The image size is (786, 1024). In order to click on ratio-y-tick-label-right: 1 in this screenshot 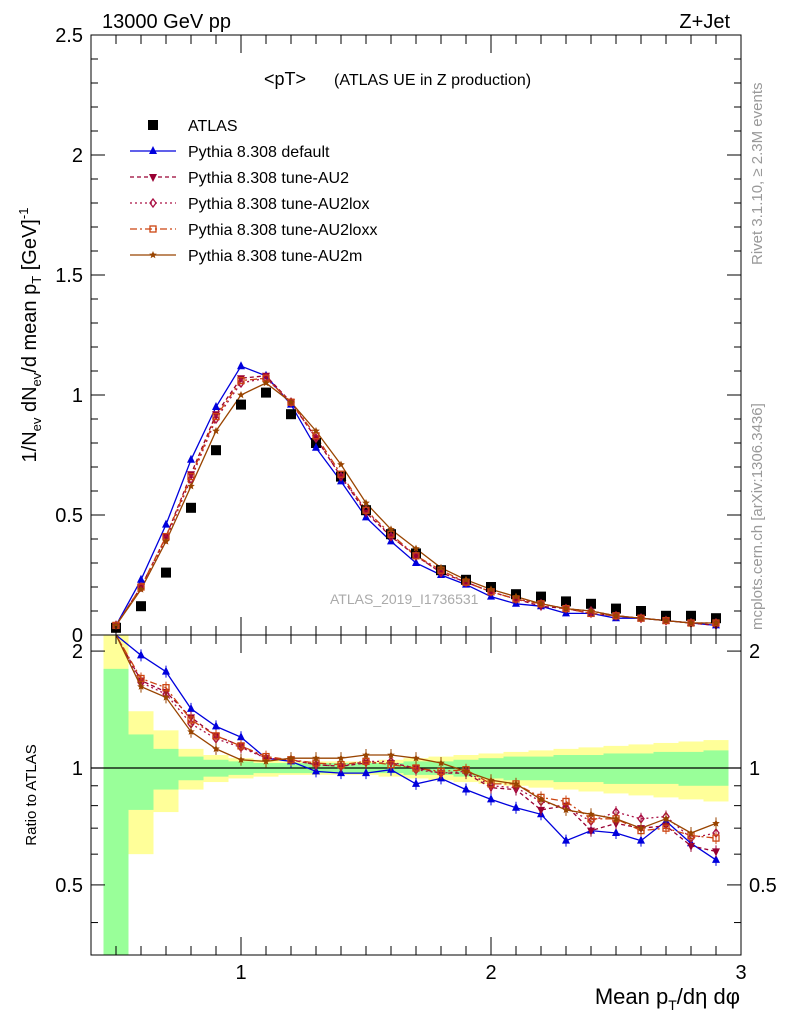, I will do `click(754, 769)`.